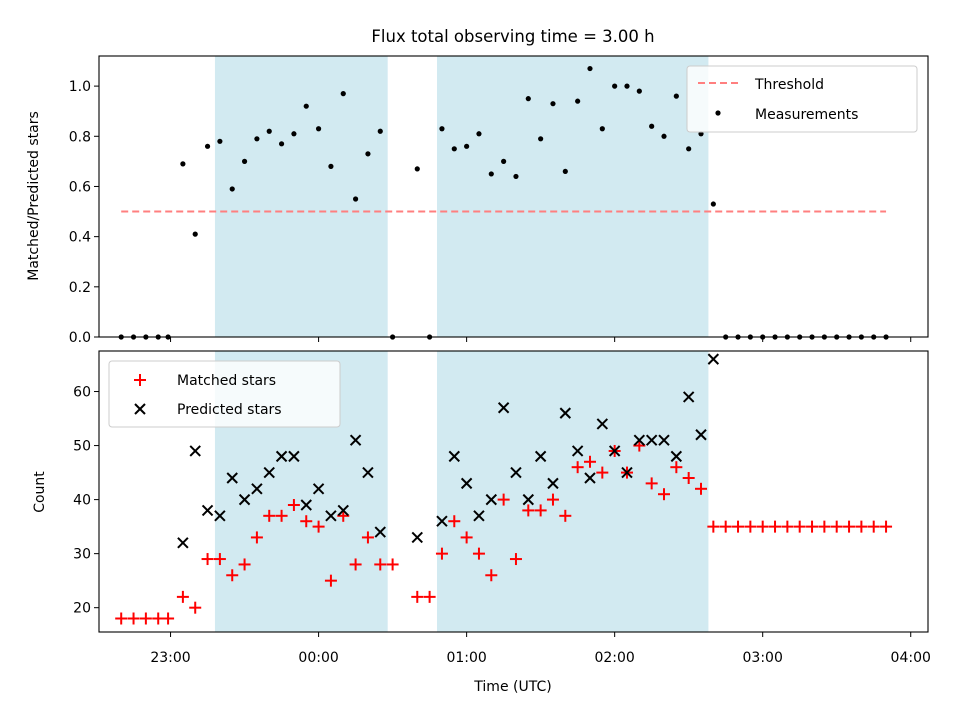  Describe the element at coordinates (718, 113) in the screenshot. I see `legend-measurements-swatch` at that location.